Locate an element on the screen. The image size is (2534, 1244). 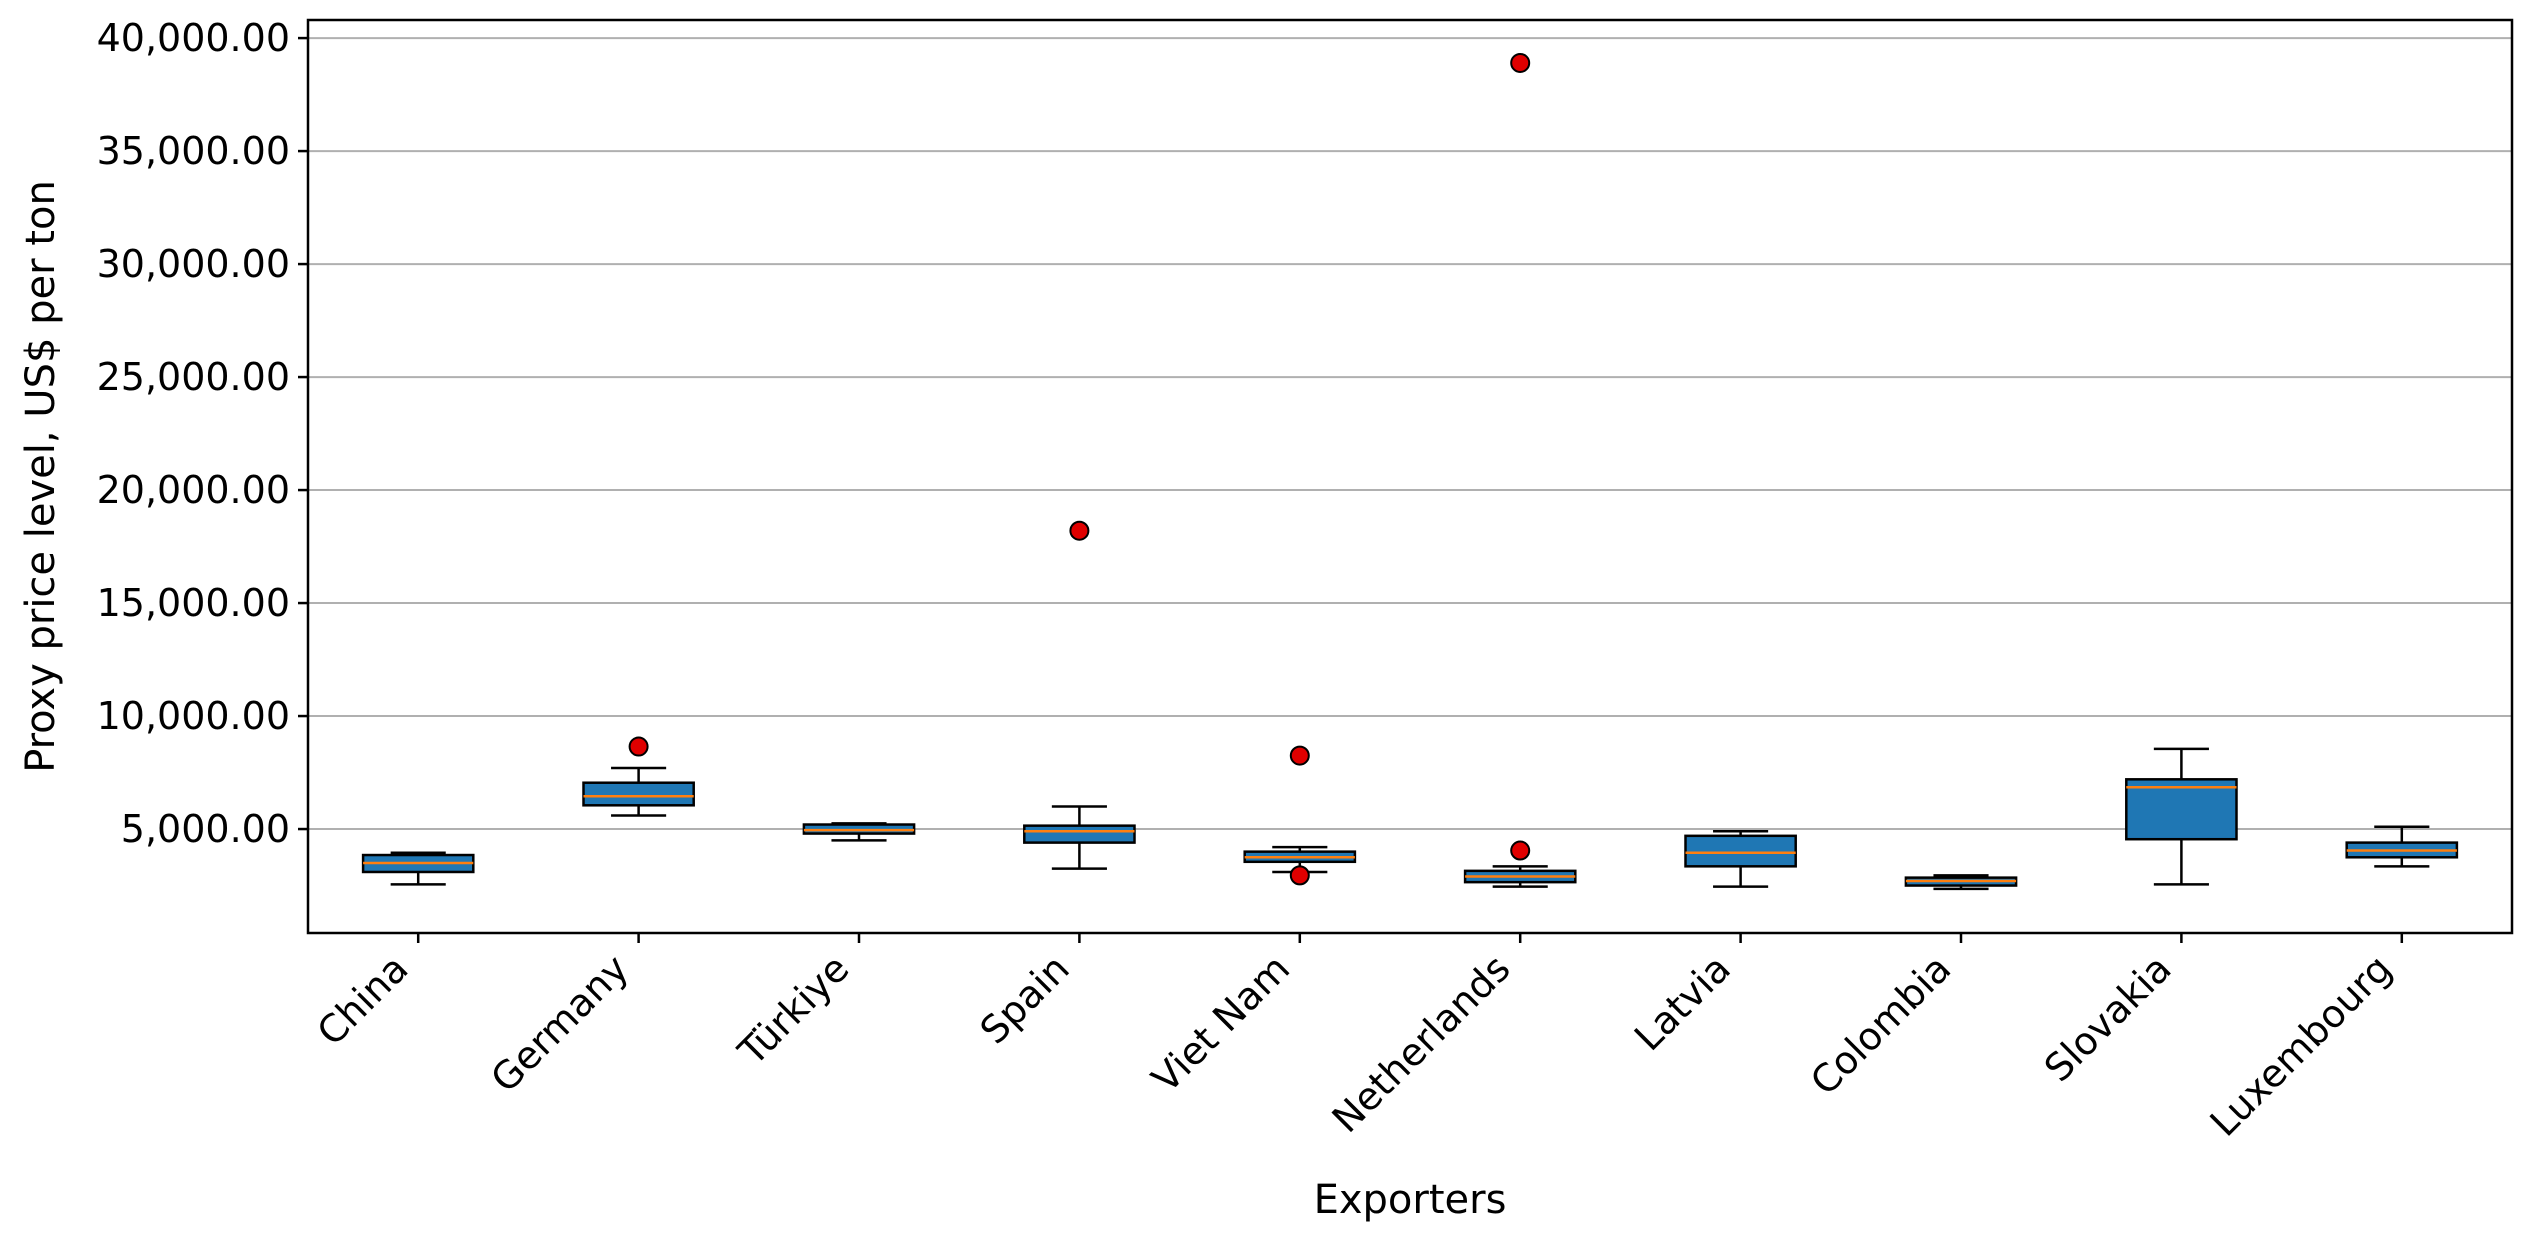
y-axis-title: Proxy price level, US$ per ton is located at coordinates (41, 476).